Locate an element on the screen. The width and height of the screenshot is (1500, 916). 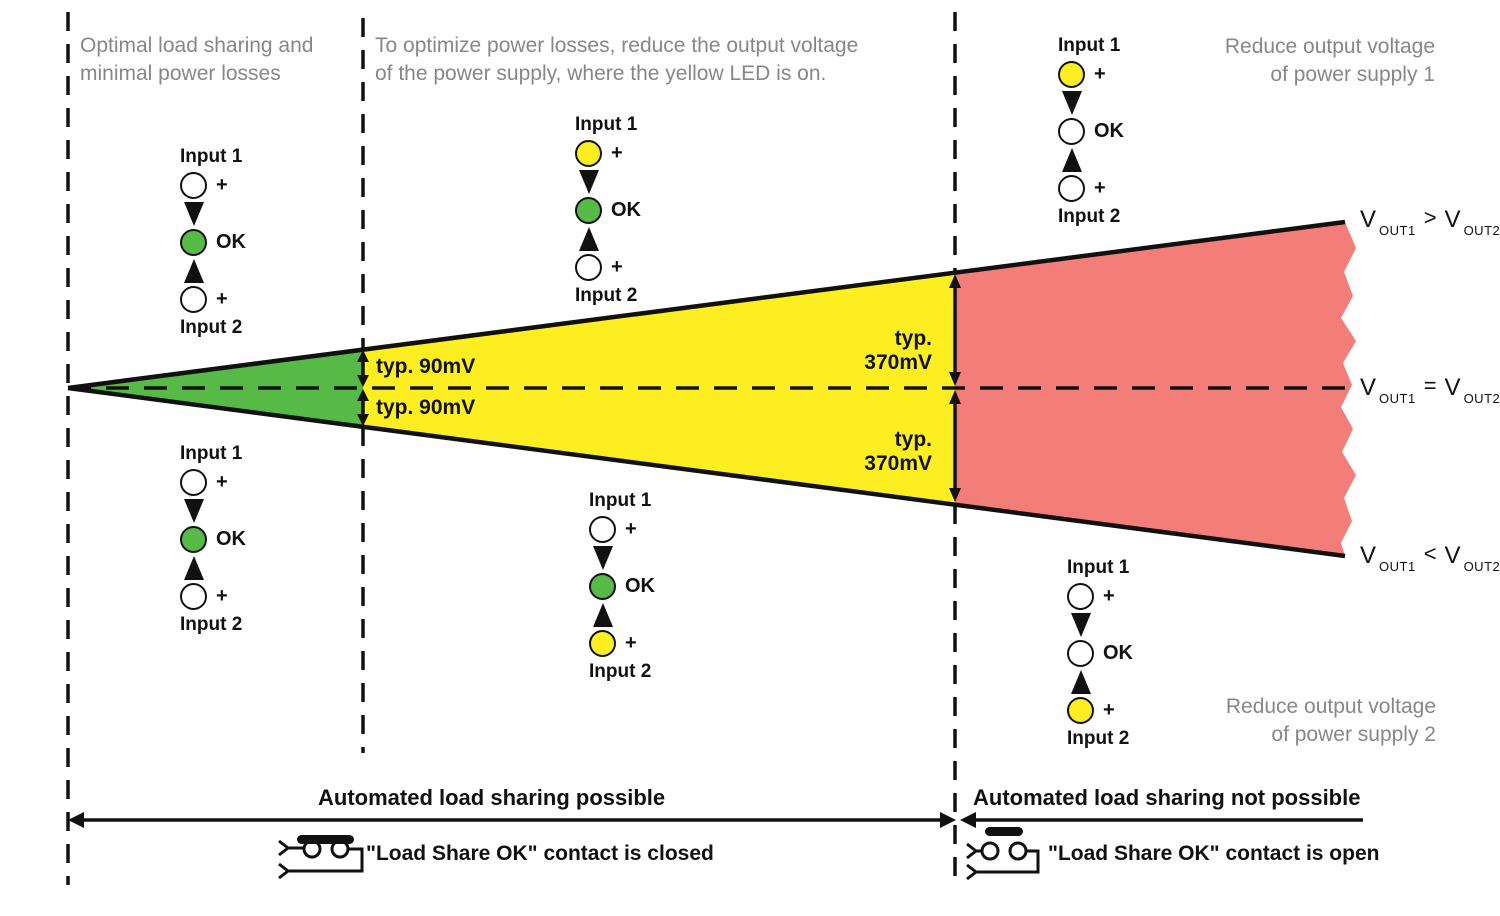
label-vout1-lt-vout2: V OUT1< V OUT2 is located at coordinates (1430, 557).